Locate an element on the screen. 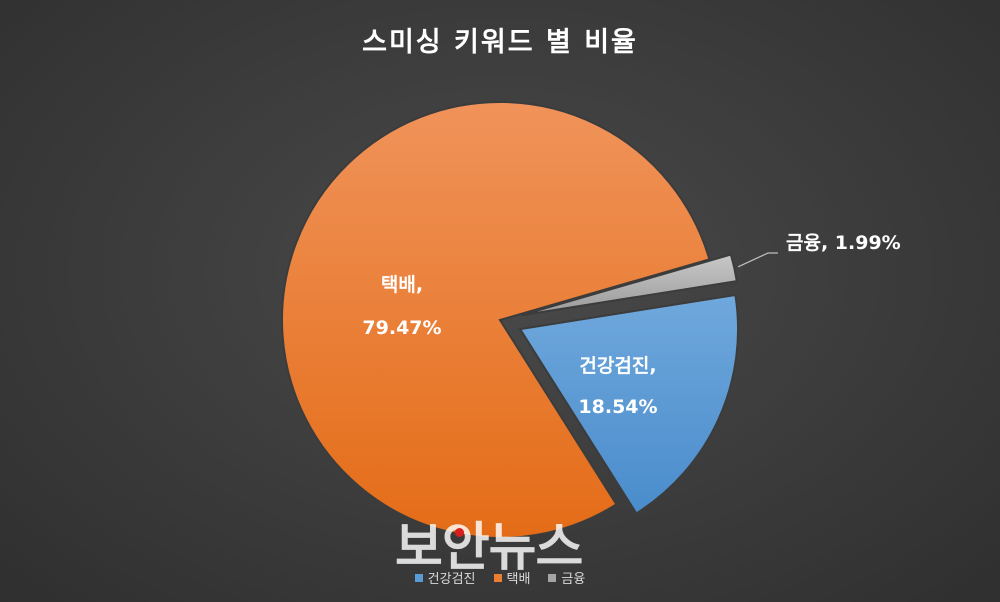 The width and height of the screenshot is (1000, 602). slice-label-금융: 금융, 1.99% is located at coordinates (843, 243).